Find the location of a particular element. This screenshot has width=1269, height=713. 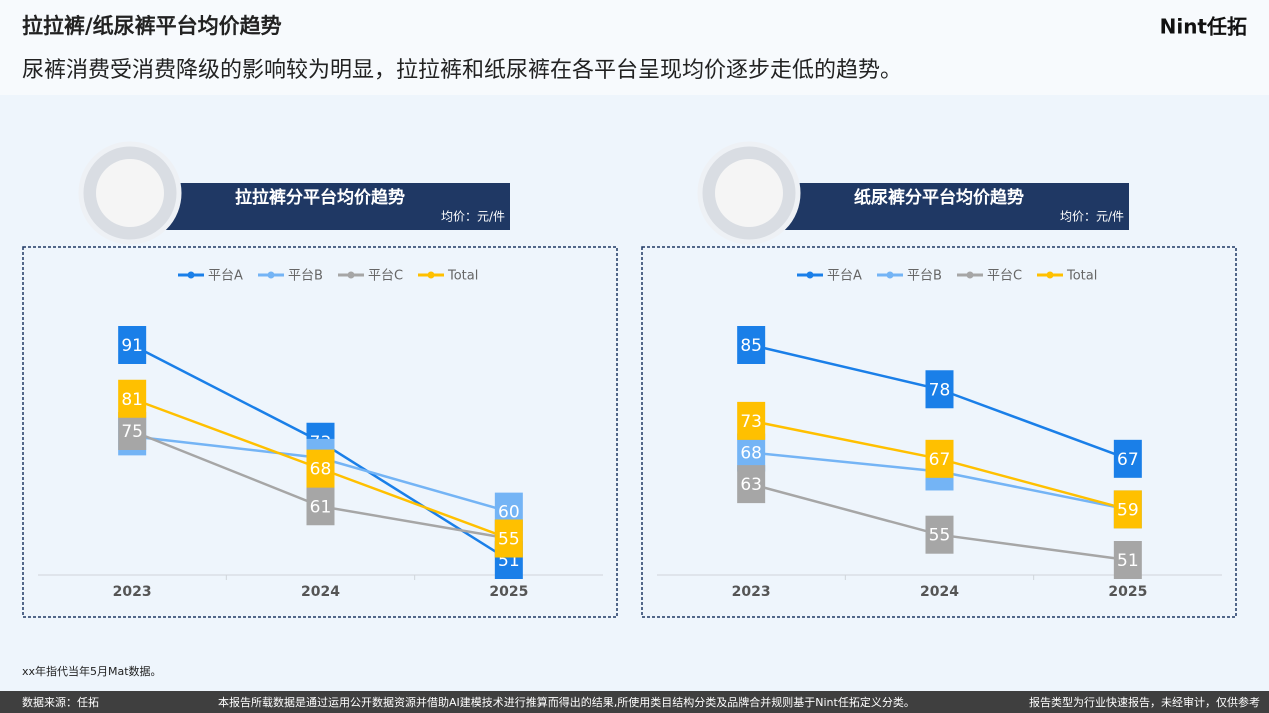

data-label: 60 is located at coordinates (509, 513).